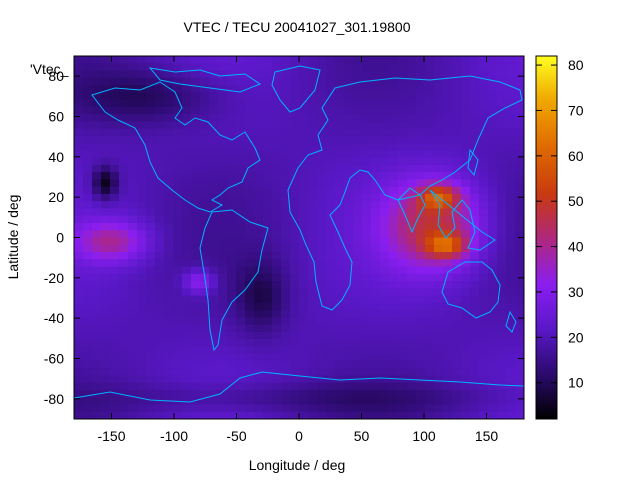 The image size is (640, 480). I want to click on coast-north-america, so click(176, 147).